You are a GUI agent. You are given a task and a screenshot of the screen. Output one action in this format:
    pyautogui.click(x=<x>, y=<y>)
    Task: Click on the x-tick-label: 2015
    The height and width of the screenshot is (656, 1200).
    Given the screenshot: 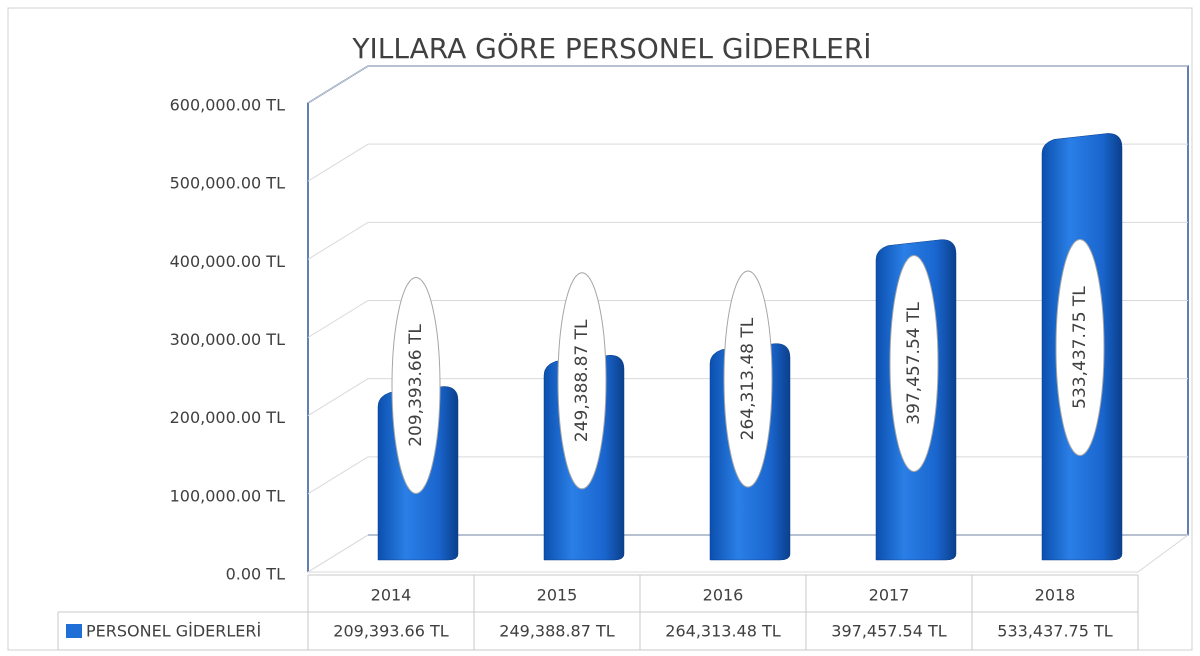 What is the action you would take?
    pyautogui.click(x=557, y=595)
    